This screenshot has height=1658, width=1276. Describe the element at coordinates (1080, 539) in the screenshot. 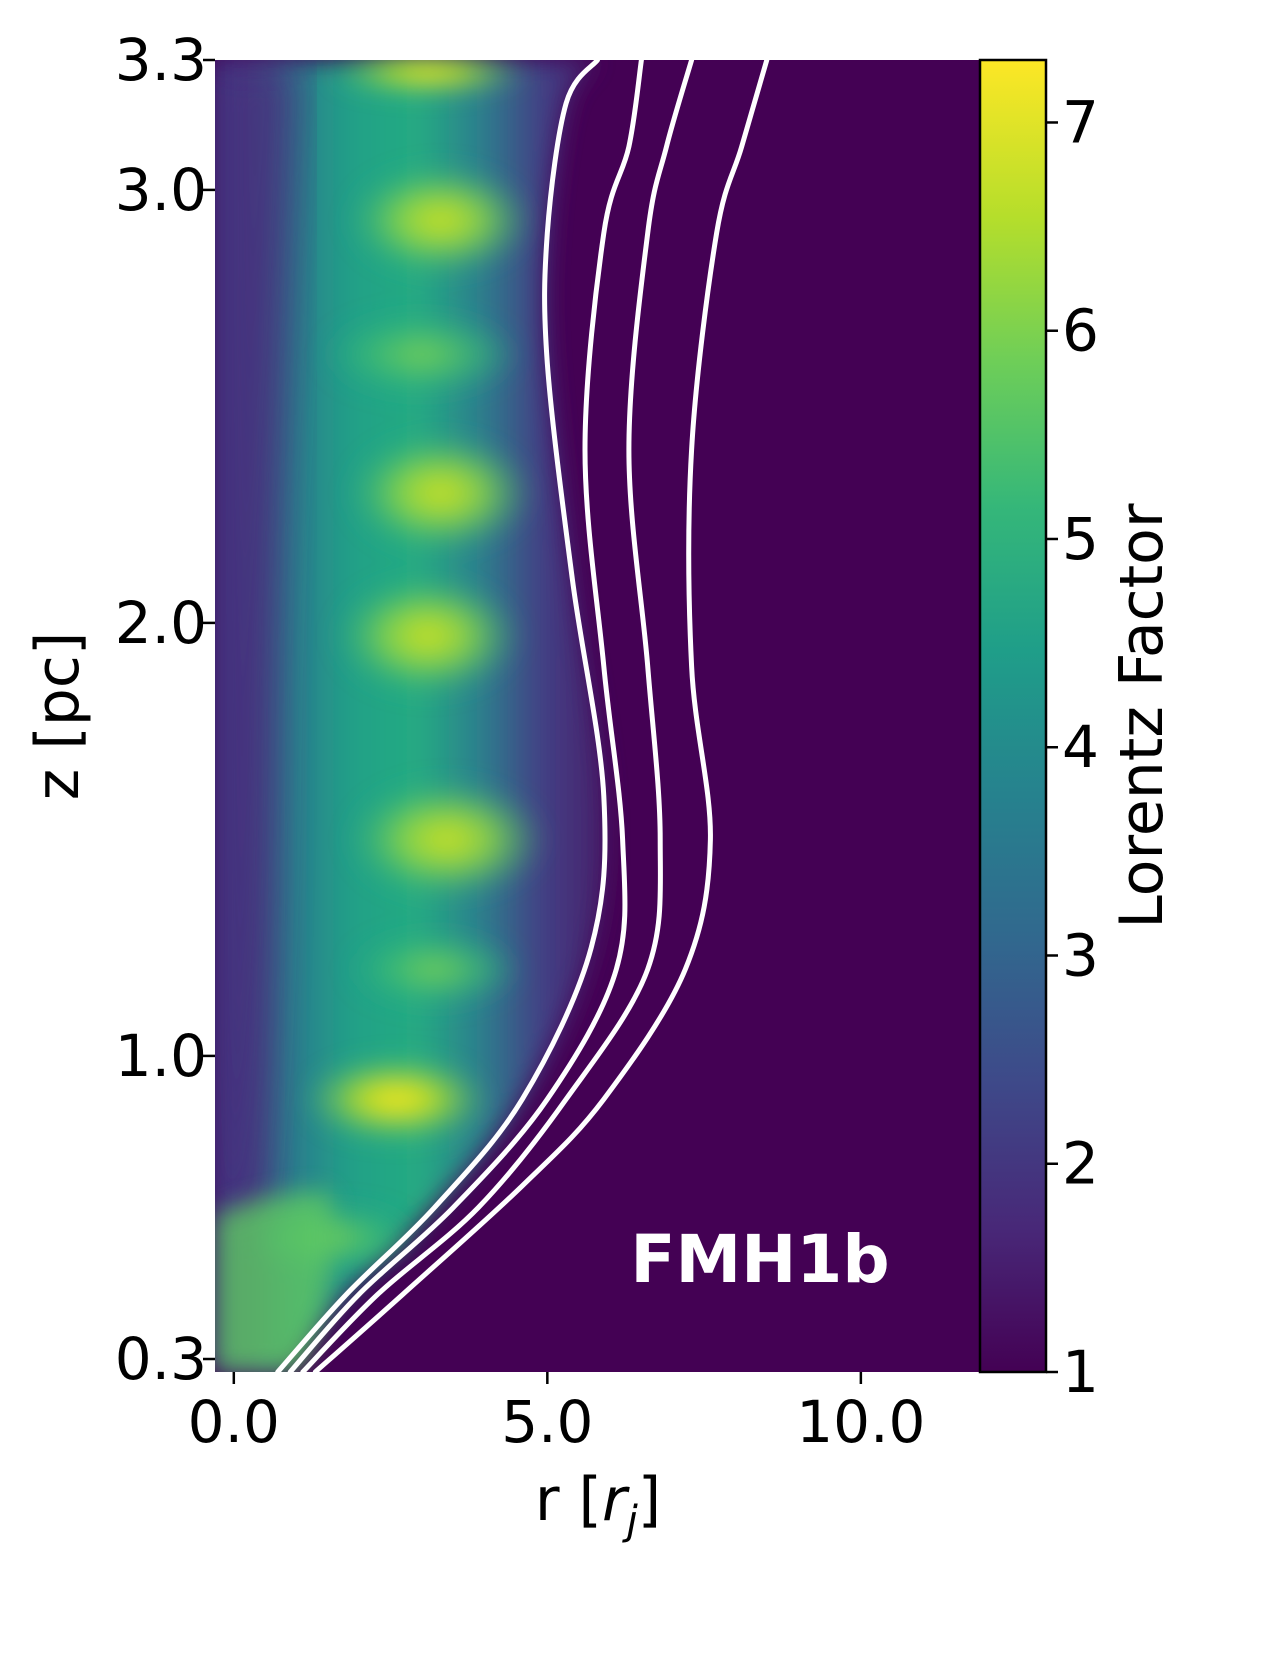

I see `colorbar-tick-label: 5` at that location.